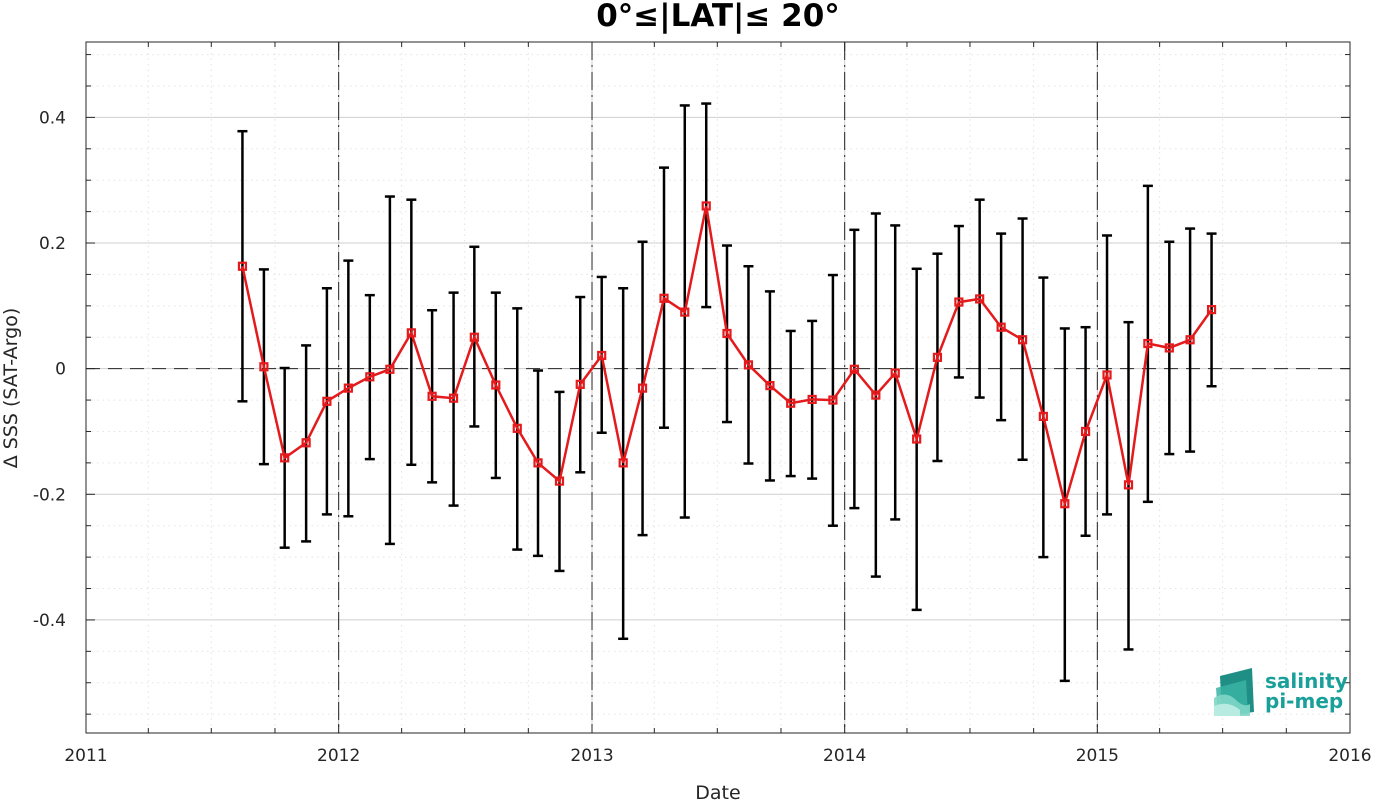 The width and height of the screenshot is (1375, 801). Describe the element at coordinates (11, 388) in the screenshot. I see `y-axis-label: Δ SSS (SAT-Argo)` at that location.